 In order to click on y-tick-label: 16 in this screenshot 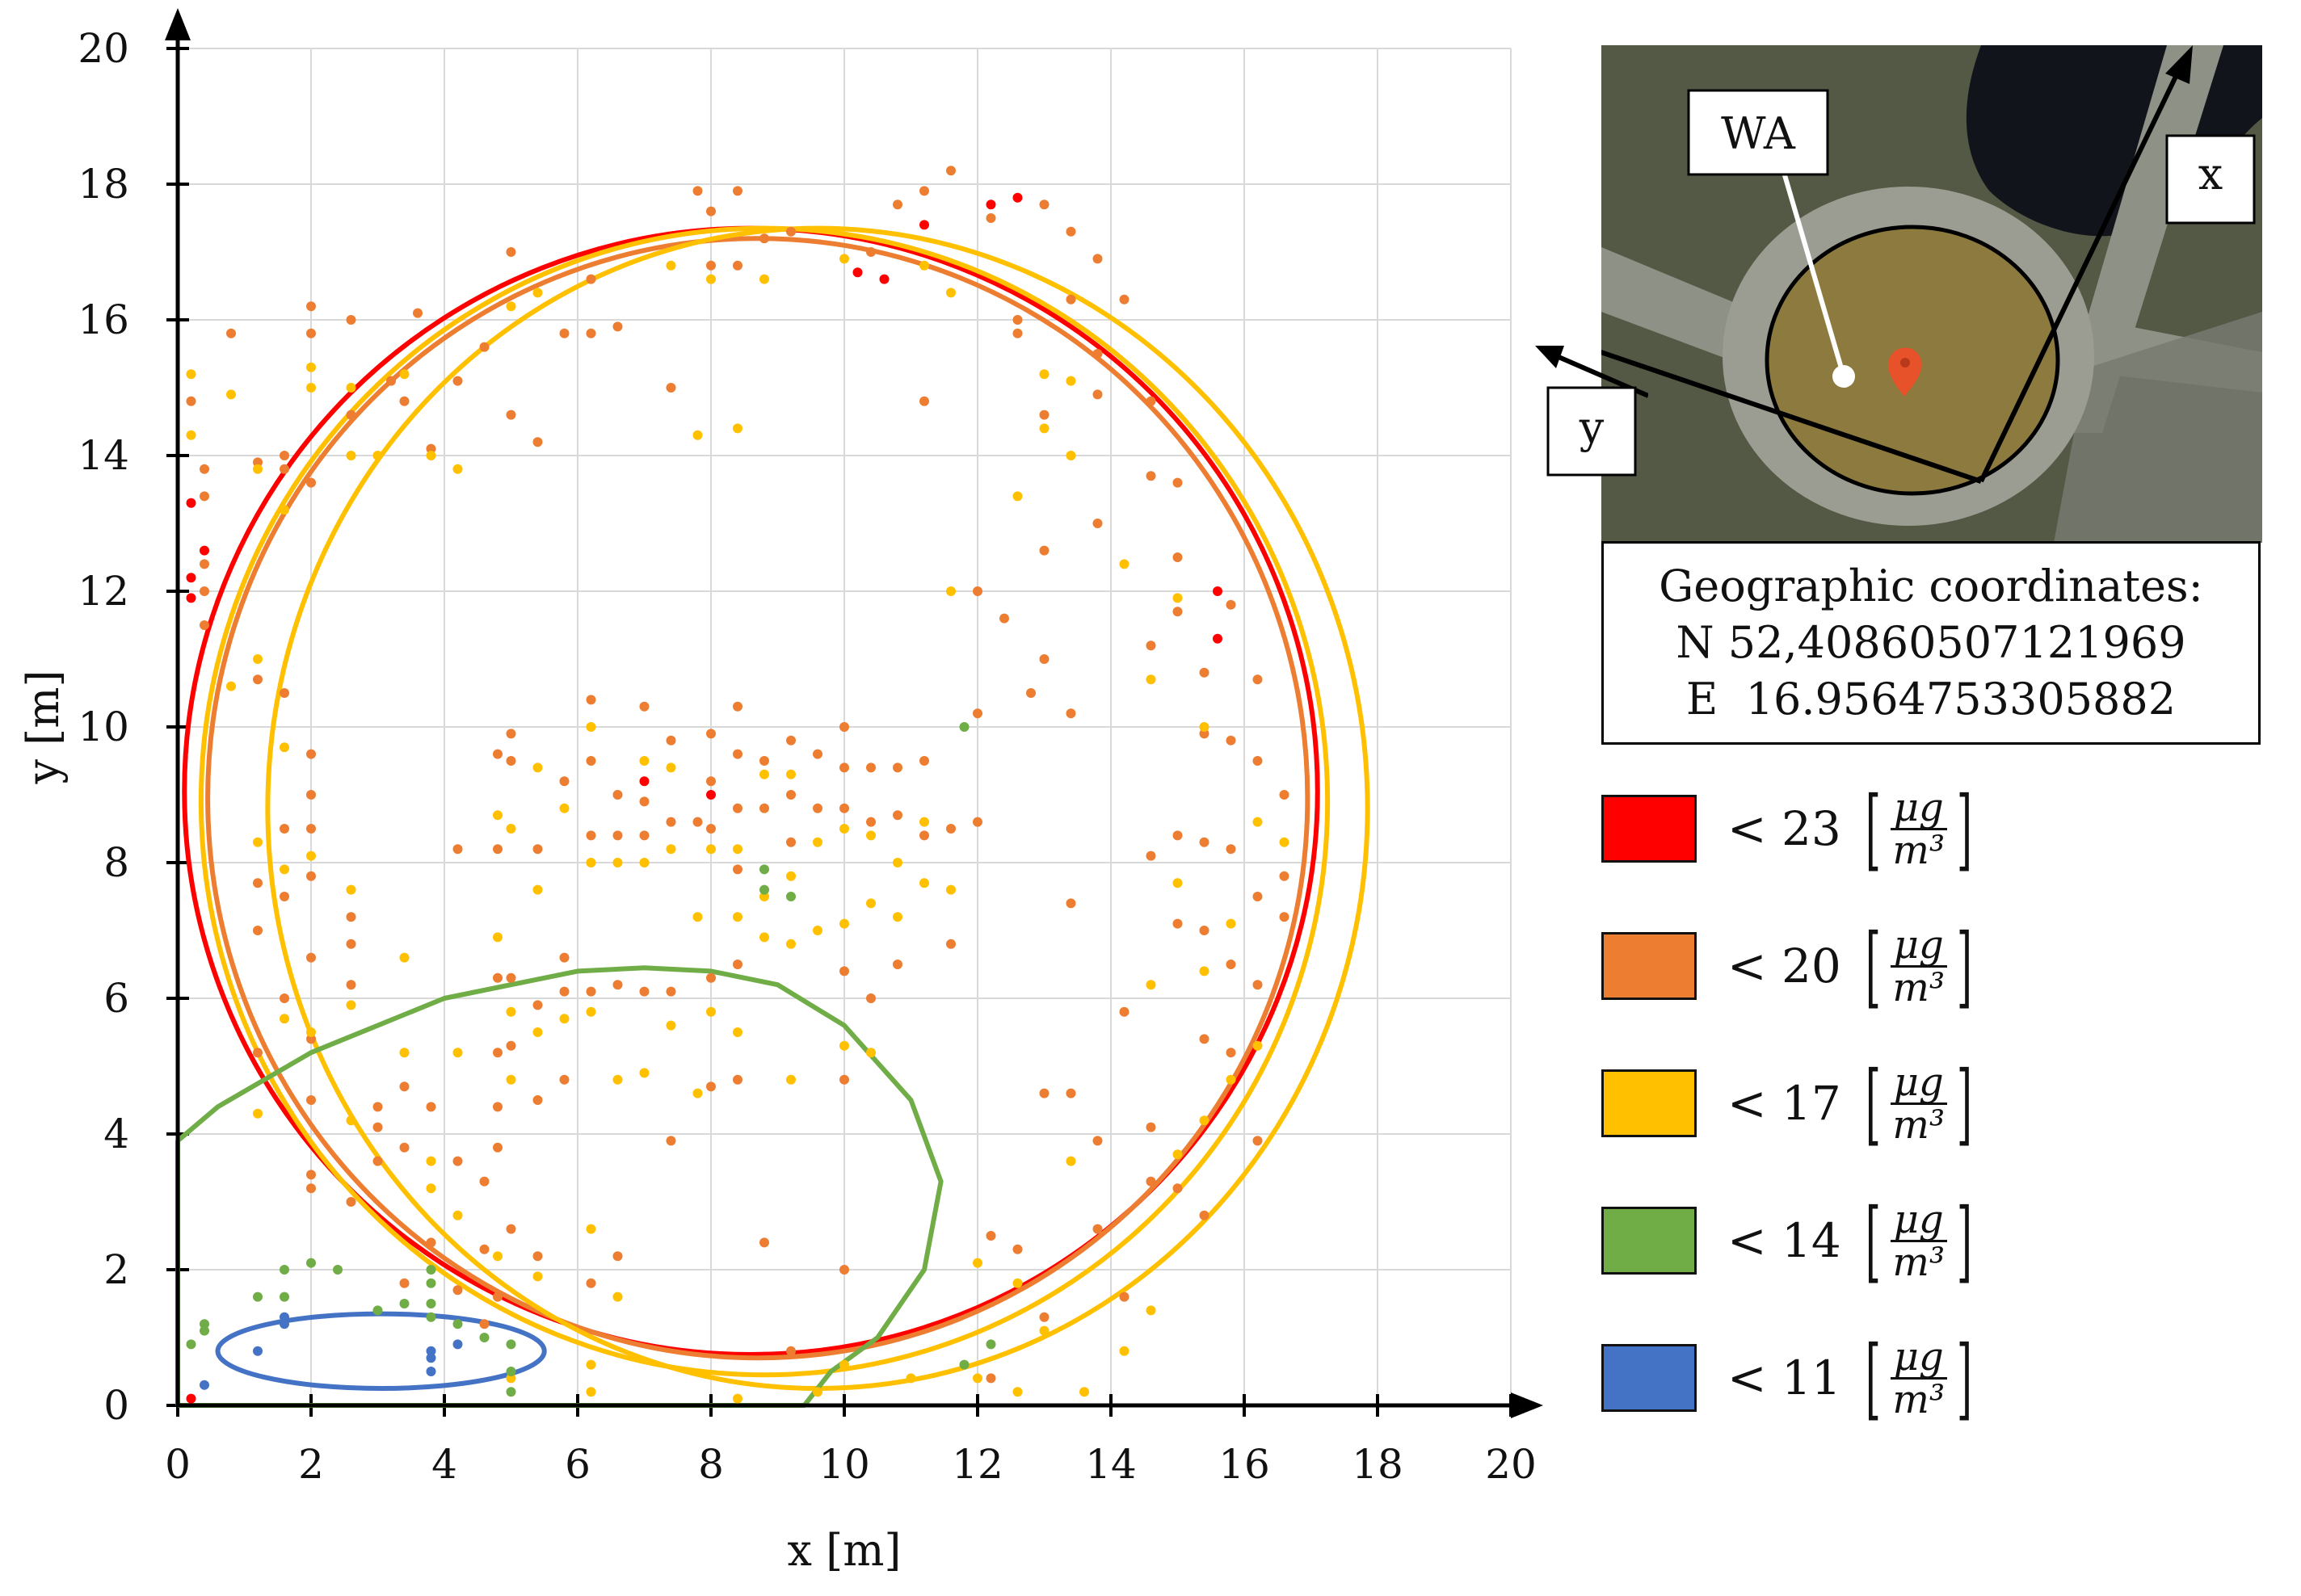, I will do `click(104, 320)`.